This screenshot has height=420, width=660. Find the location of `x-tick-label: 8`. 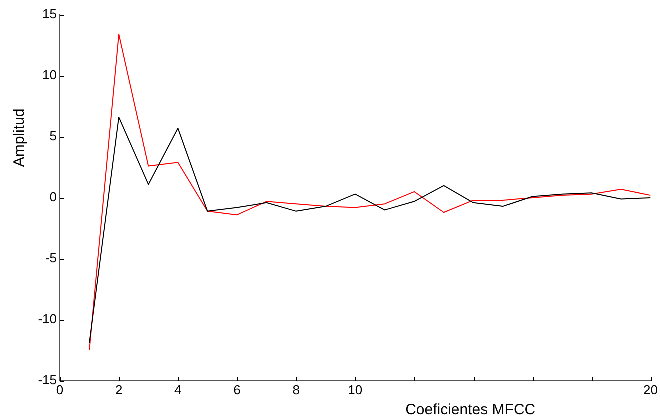

x-tick-label: 8 is located at coordinates (296, 390).